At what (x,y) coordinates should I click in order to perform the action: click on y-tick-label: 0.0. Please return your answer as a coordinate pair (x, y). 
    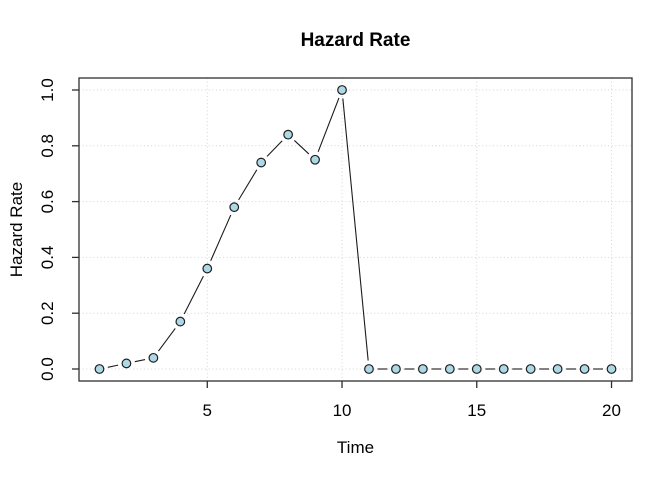
    Looking at the image, I should click on (47, 369).